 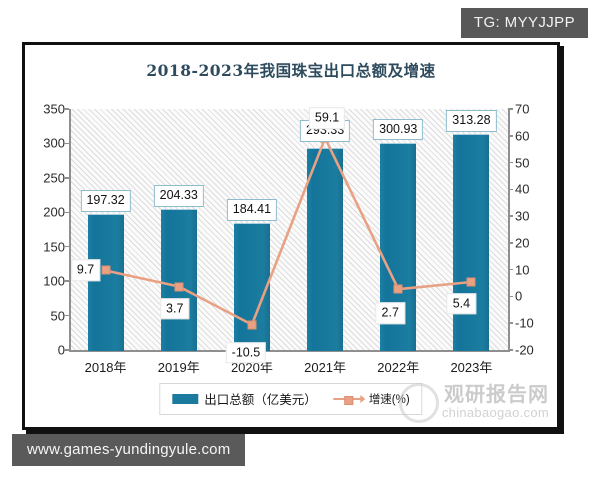 What do you see at coordinates (522, 163) in the screenshot?
I see `y-axis-right-tick: 50` at bounding box center [522, 163].